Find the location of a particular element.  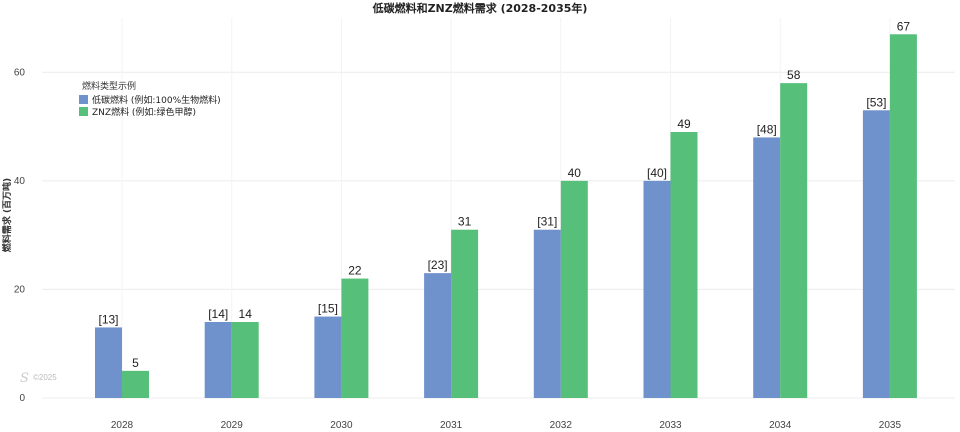

x-tick-label: 2029 is located at coordinates (232, 425).